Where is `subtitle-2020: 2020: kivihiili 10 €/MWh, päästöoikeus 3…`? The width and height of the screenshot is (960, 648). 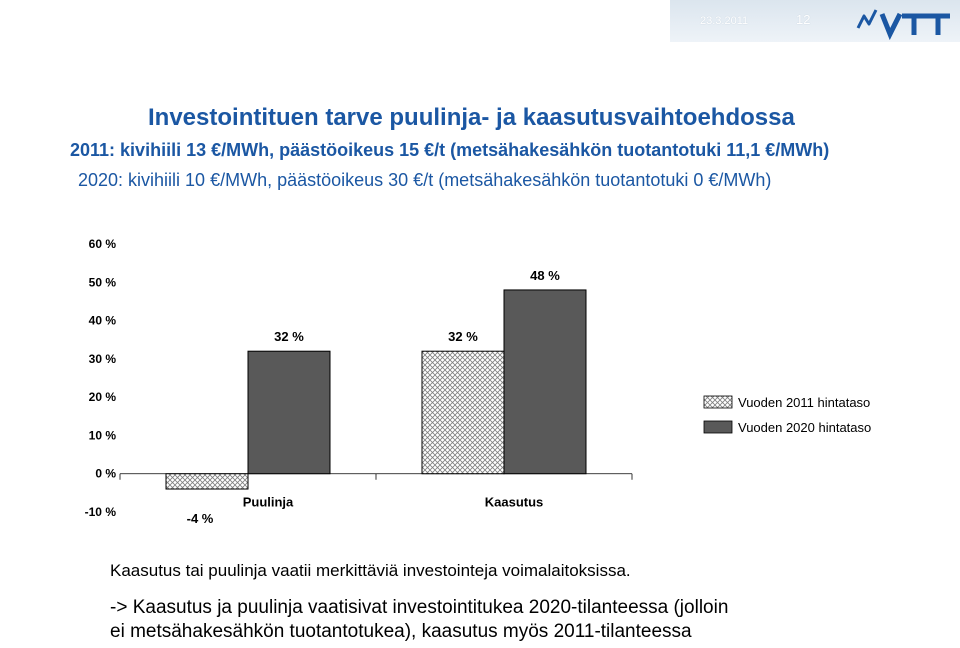 subtitle-2020: 2020: kivihiili 10 €/MWh, päästöoikeus 3… is located at coordinates (425, 180).